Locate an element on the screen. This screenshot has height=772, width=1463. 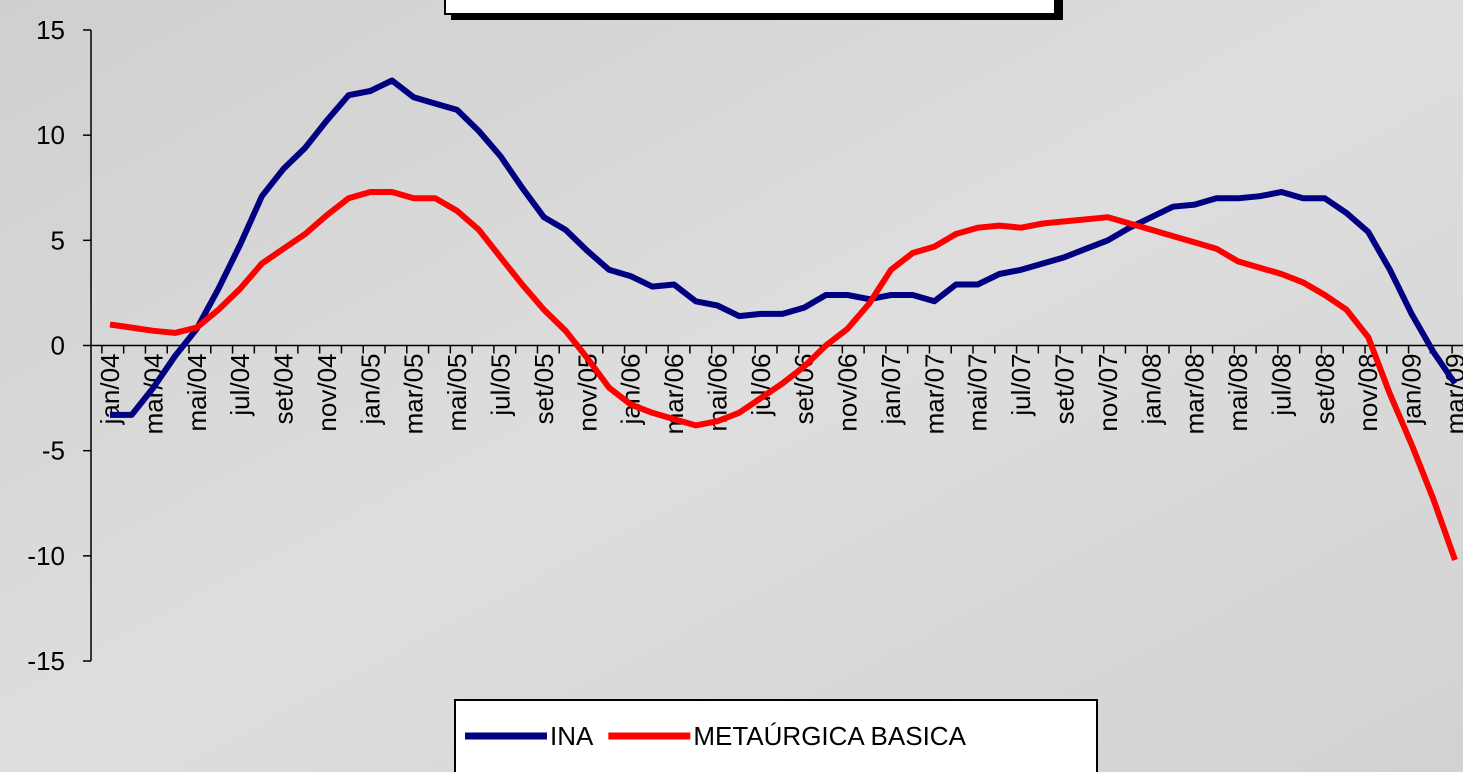
y-tick-label: -10 is located at coordinates (46, 556).